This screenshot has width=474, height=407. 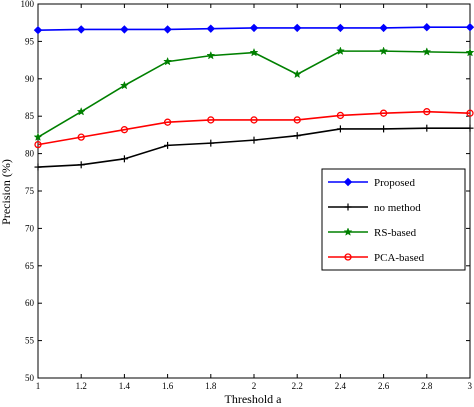 I want to click on x-tick-label: 1.6, so click(x=168, y=386).